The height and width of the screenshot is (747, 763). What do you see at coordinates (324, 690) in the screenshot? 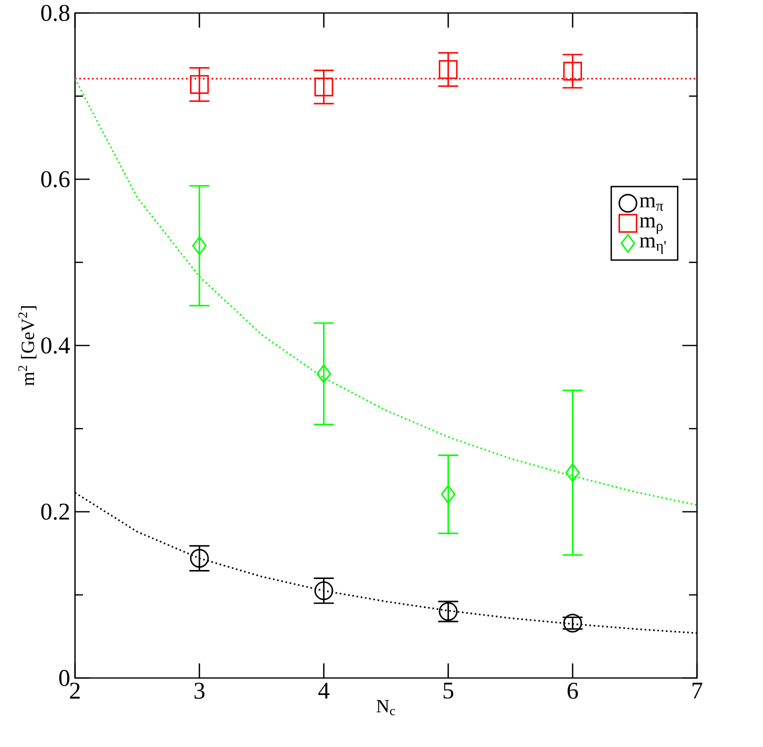
I see `x-tick-label: 4` at bounding box center [324, 690].